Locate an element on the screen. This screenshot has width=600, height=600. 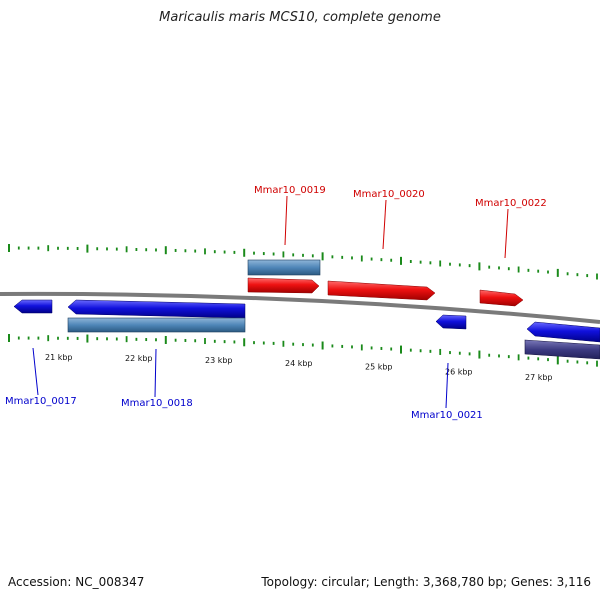
map-title: Maricaulis maris MCS10, complete genome is located at coordinates (300, 17).